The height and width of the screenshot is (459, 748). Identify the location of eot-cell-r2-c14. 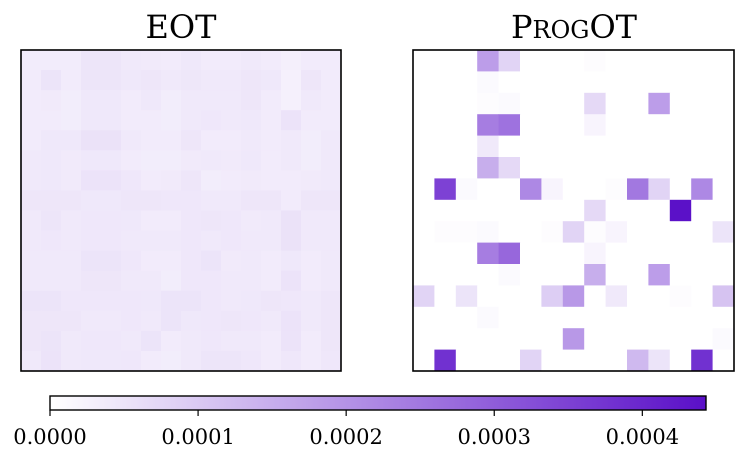
(311, 100).